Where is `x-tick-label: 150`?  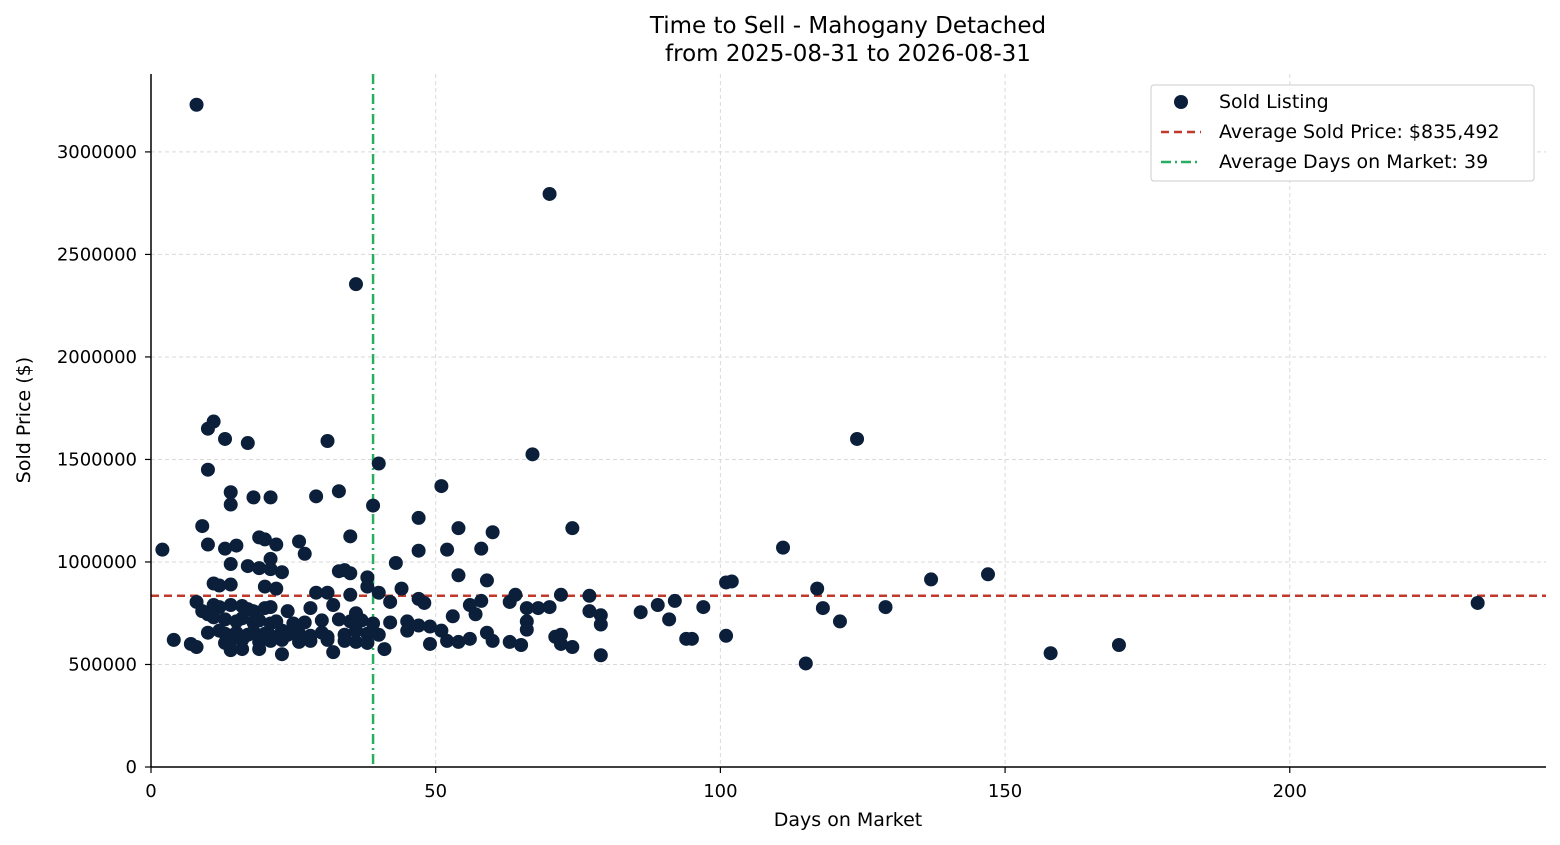 x-tick-label: 150 is located at coordinates (1005, 791).